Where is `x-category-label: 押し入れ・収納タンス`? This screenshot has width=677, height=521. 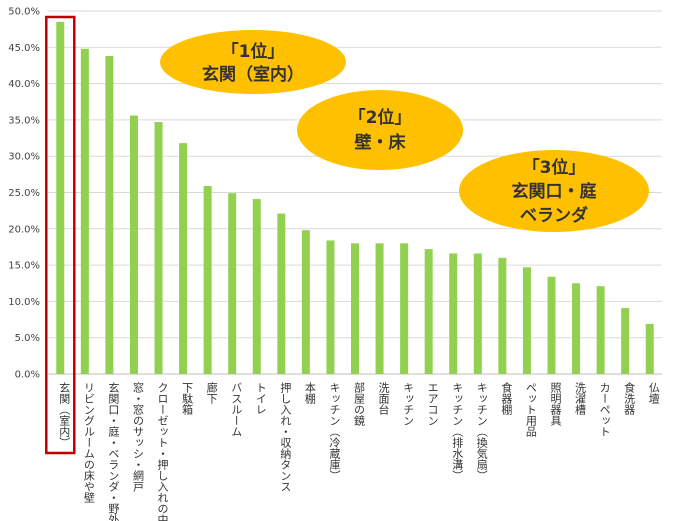 x-category-label: 押し入れ・収納タンス is located at coordinates (285, 436).